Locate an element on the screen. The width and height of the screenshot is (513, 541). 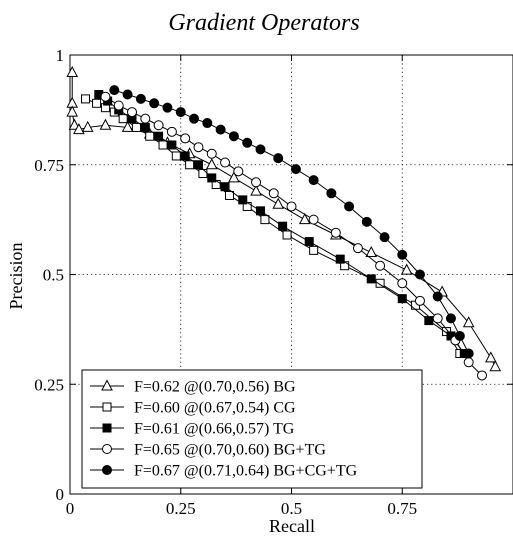
legend-marker-bg is located at coordinates (107, 385).